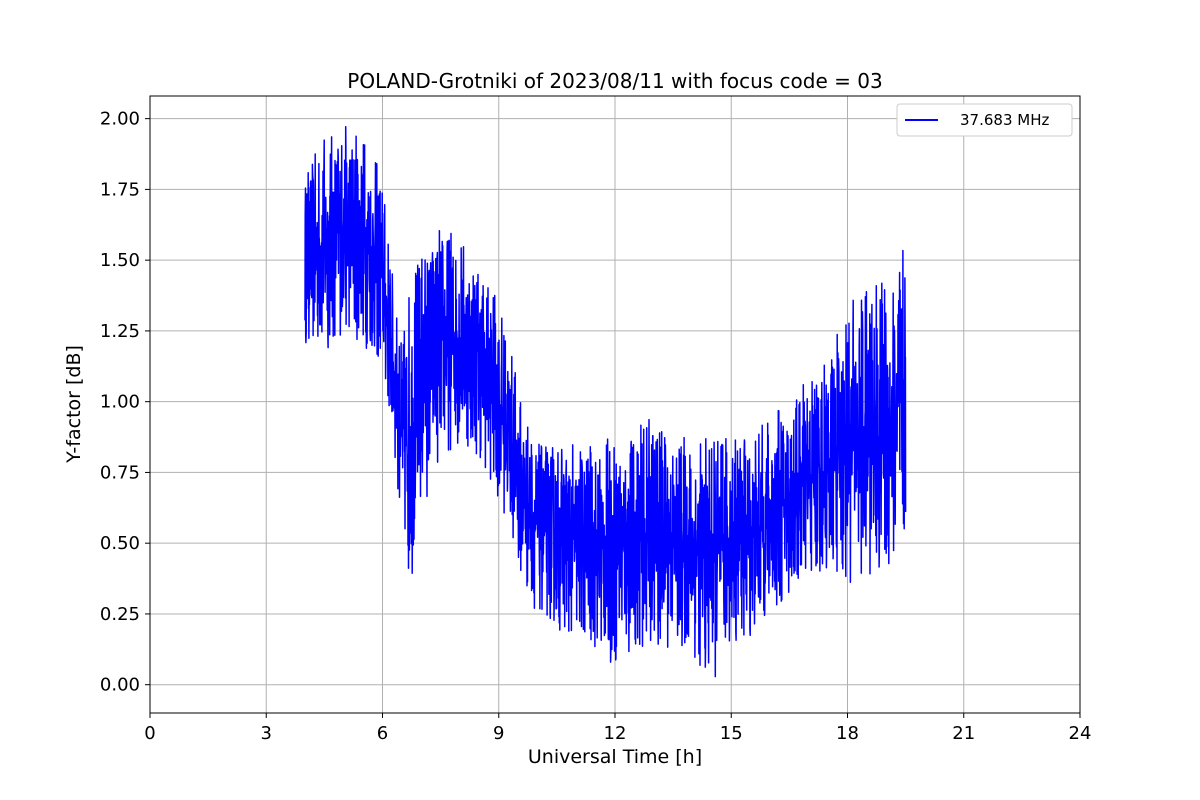 The height and width of the screenshot is (800, 1200). I want to click on legend: 37.683 MHz, so click(984, 120).